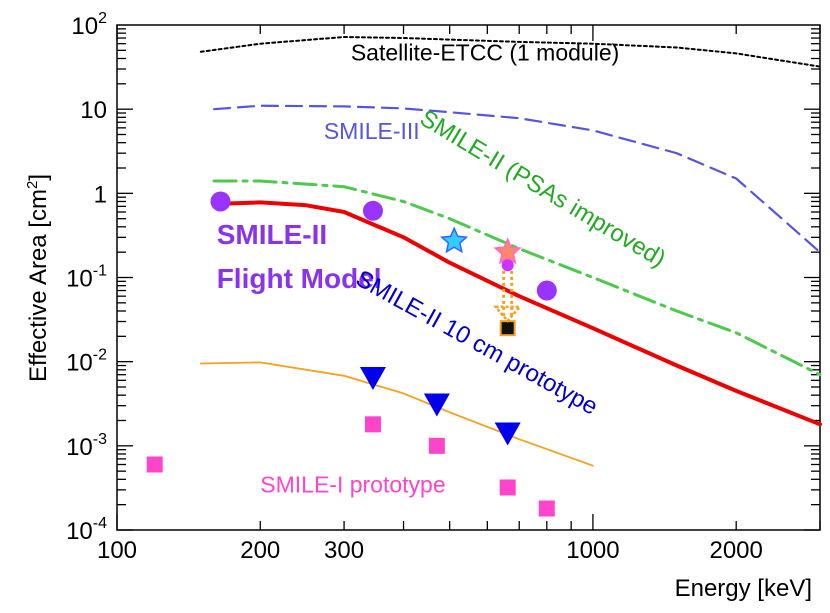  What do you see at coordinates (32, 185) in the screenshot?
I see `y-axis-title-sup: 2` at bounding box center [32, 185].